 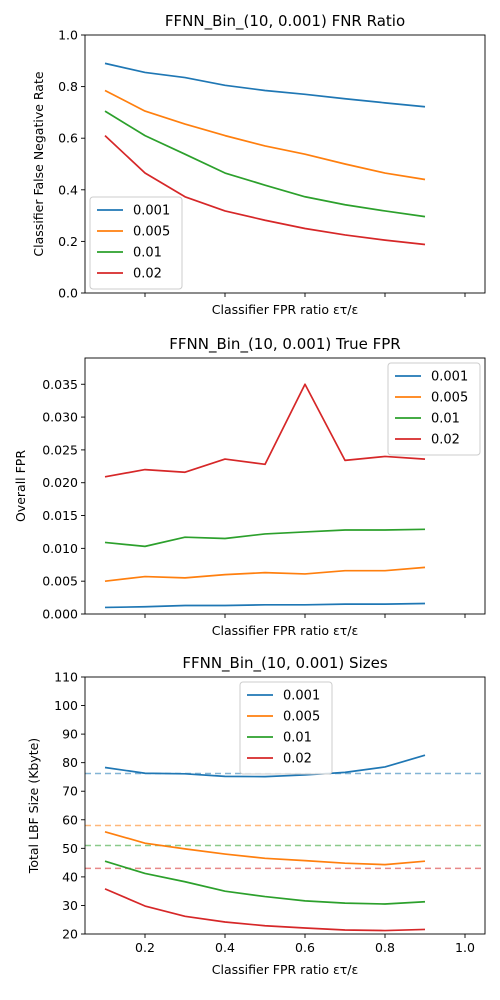 I want to click on y-tick-label: 0.005, so click(x=60, y=581).